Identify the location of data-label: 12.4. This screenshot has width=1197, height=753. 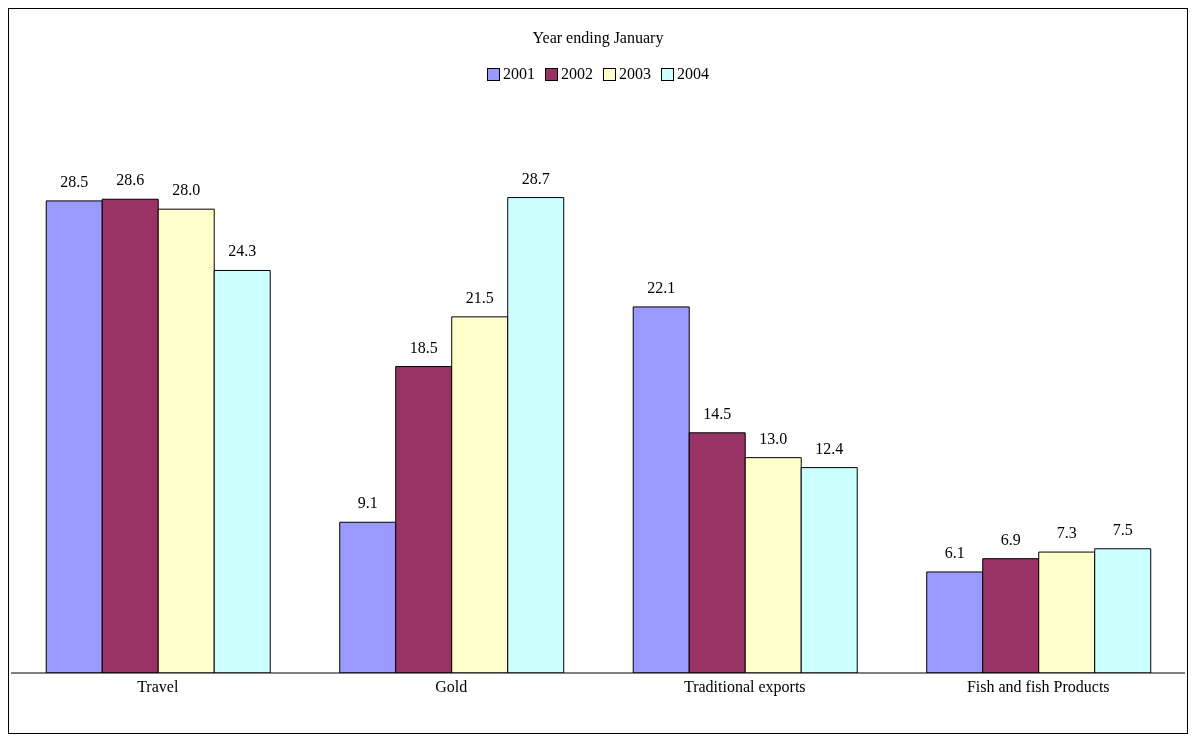
(829, 448).